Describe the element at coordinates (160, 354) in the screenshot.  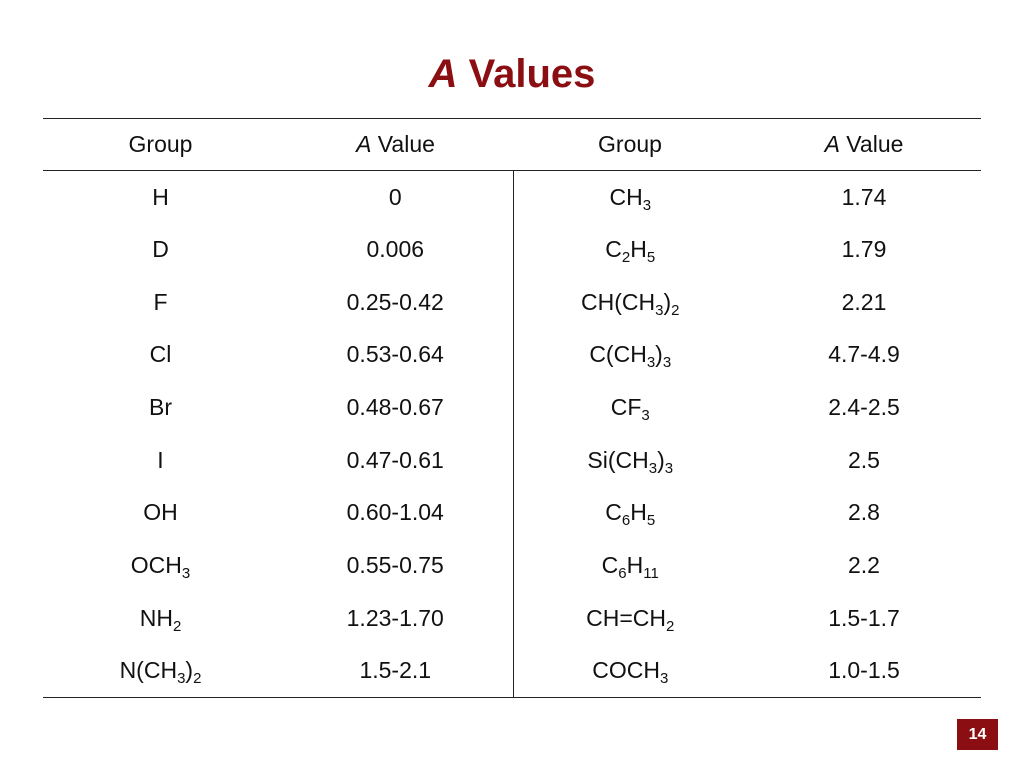
I see `formula-text: Cl` at that location.